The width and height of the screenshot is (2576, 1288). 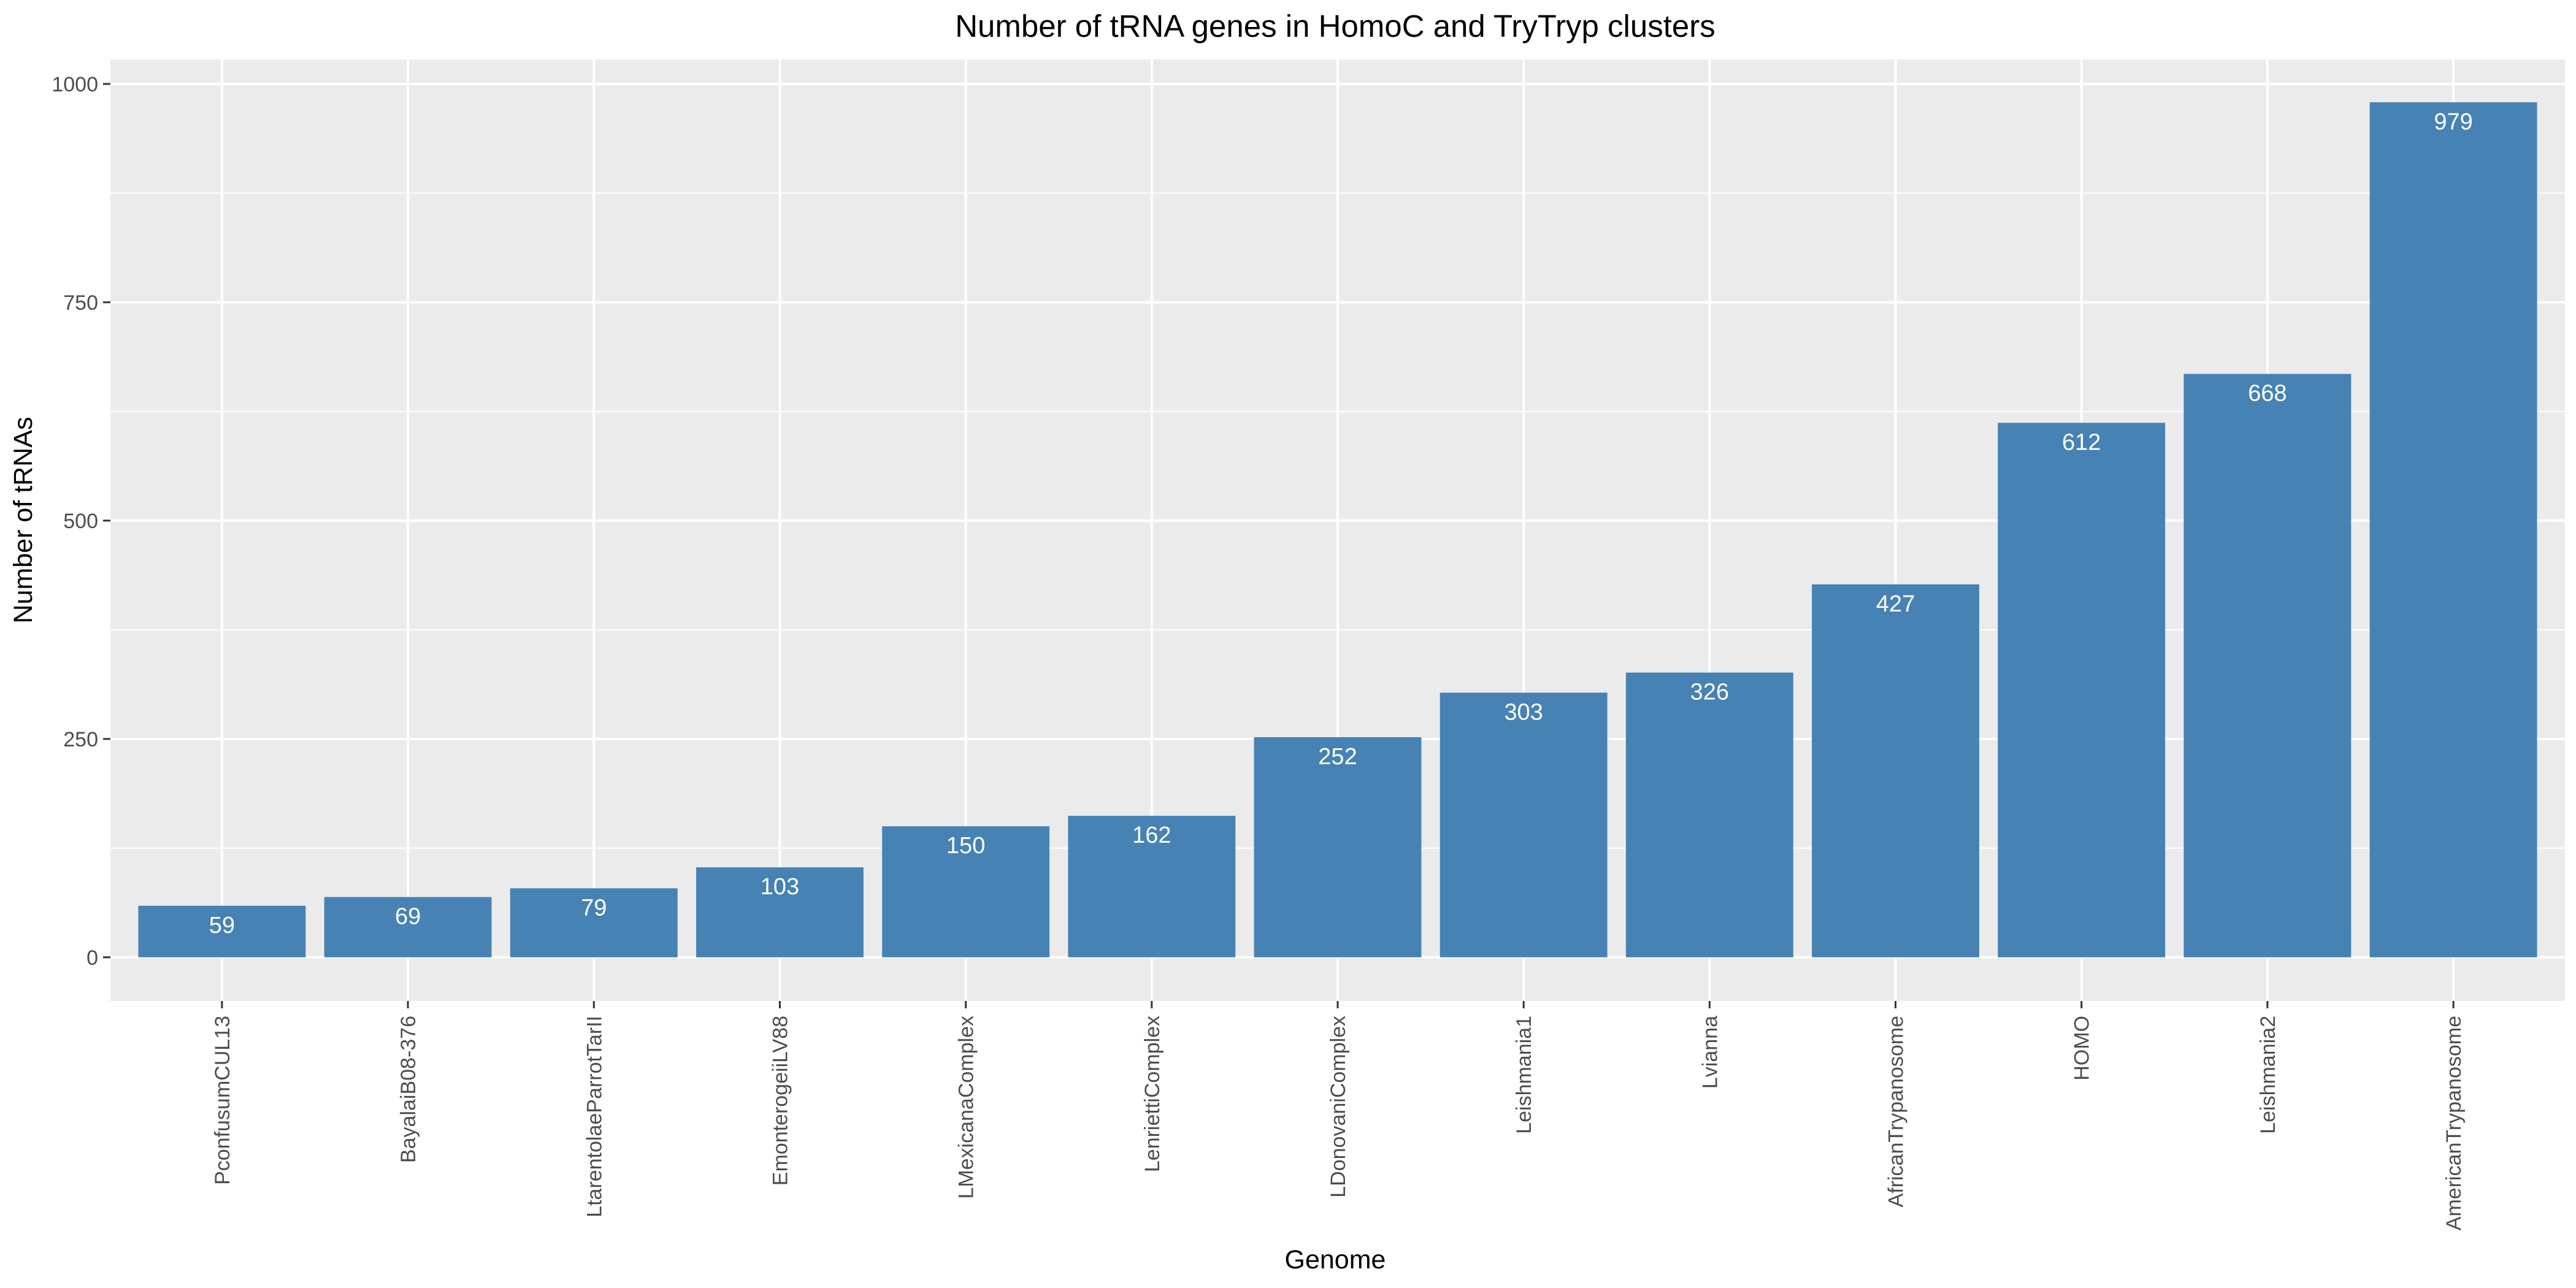 I want to click on x-tick-label: Leishmania2, so click(x=2268, y=1075).